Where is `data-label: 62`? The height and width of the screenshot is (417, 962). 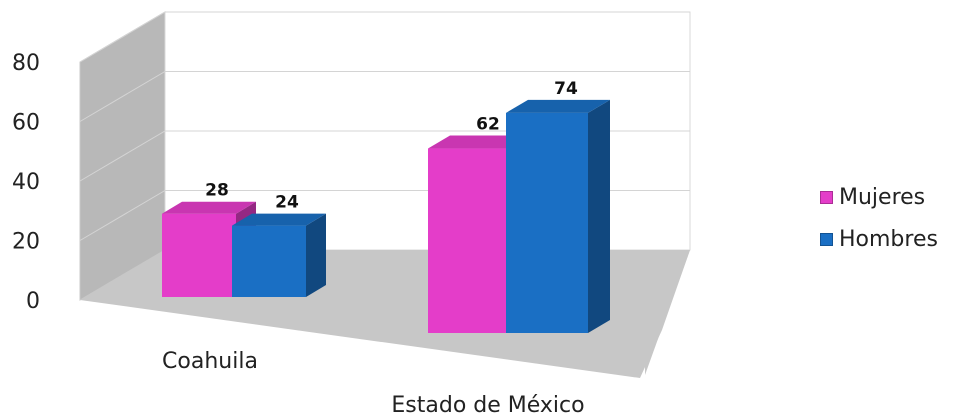
data-label: 62 is located at coordinates (488, 125).